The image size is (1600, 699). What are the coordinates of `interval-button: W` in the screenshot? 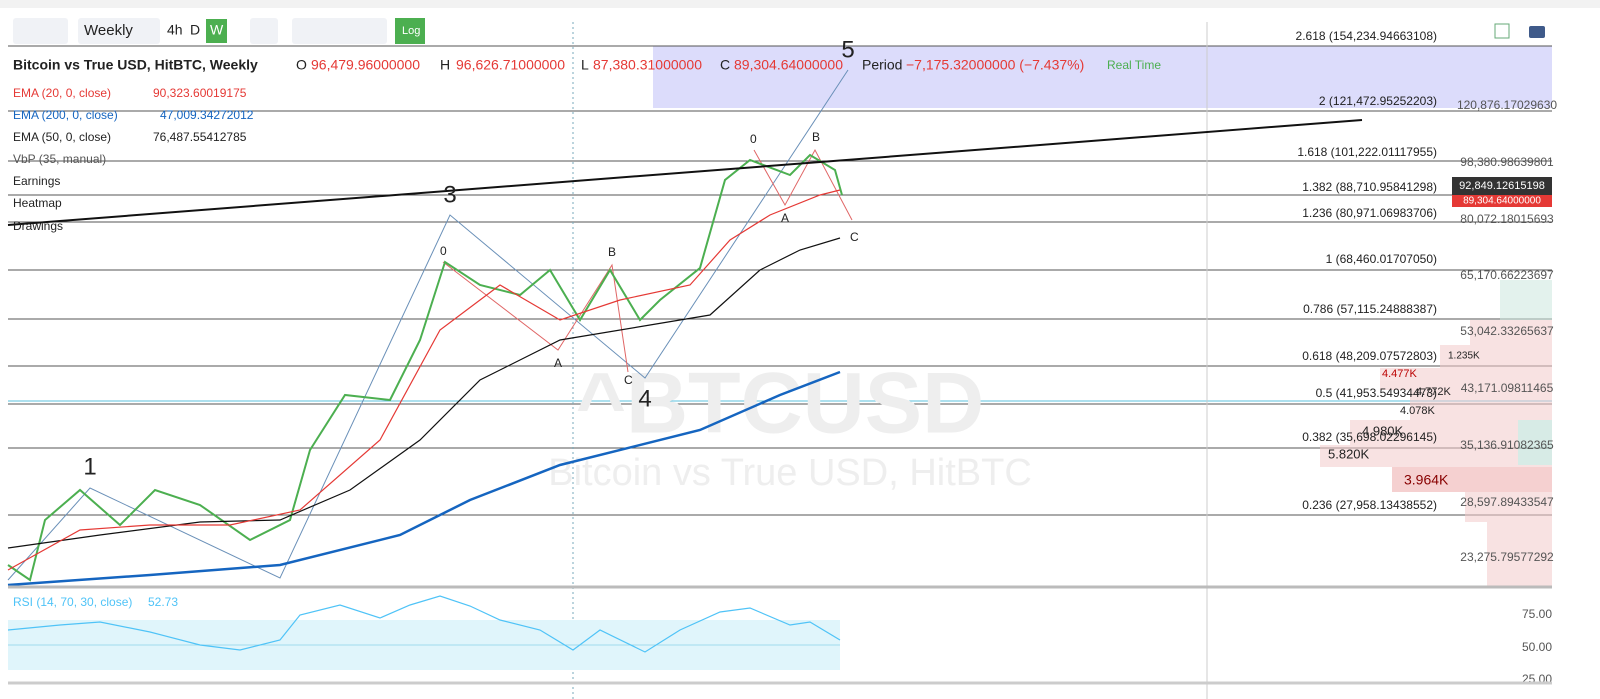 It's located at (217, 30).